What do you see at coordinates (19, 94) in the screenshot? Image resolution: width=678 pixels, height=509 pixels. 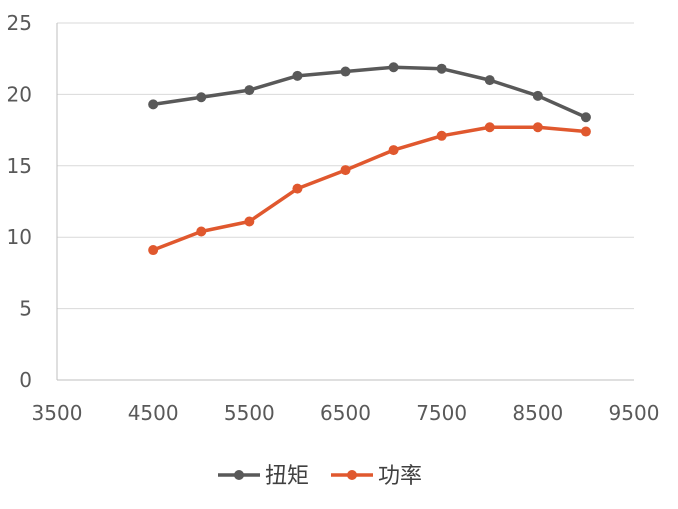 I see `y-tick-label: 20` at bounding box center [19, 94].